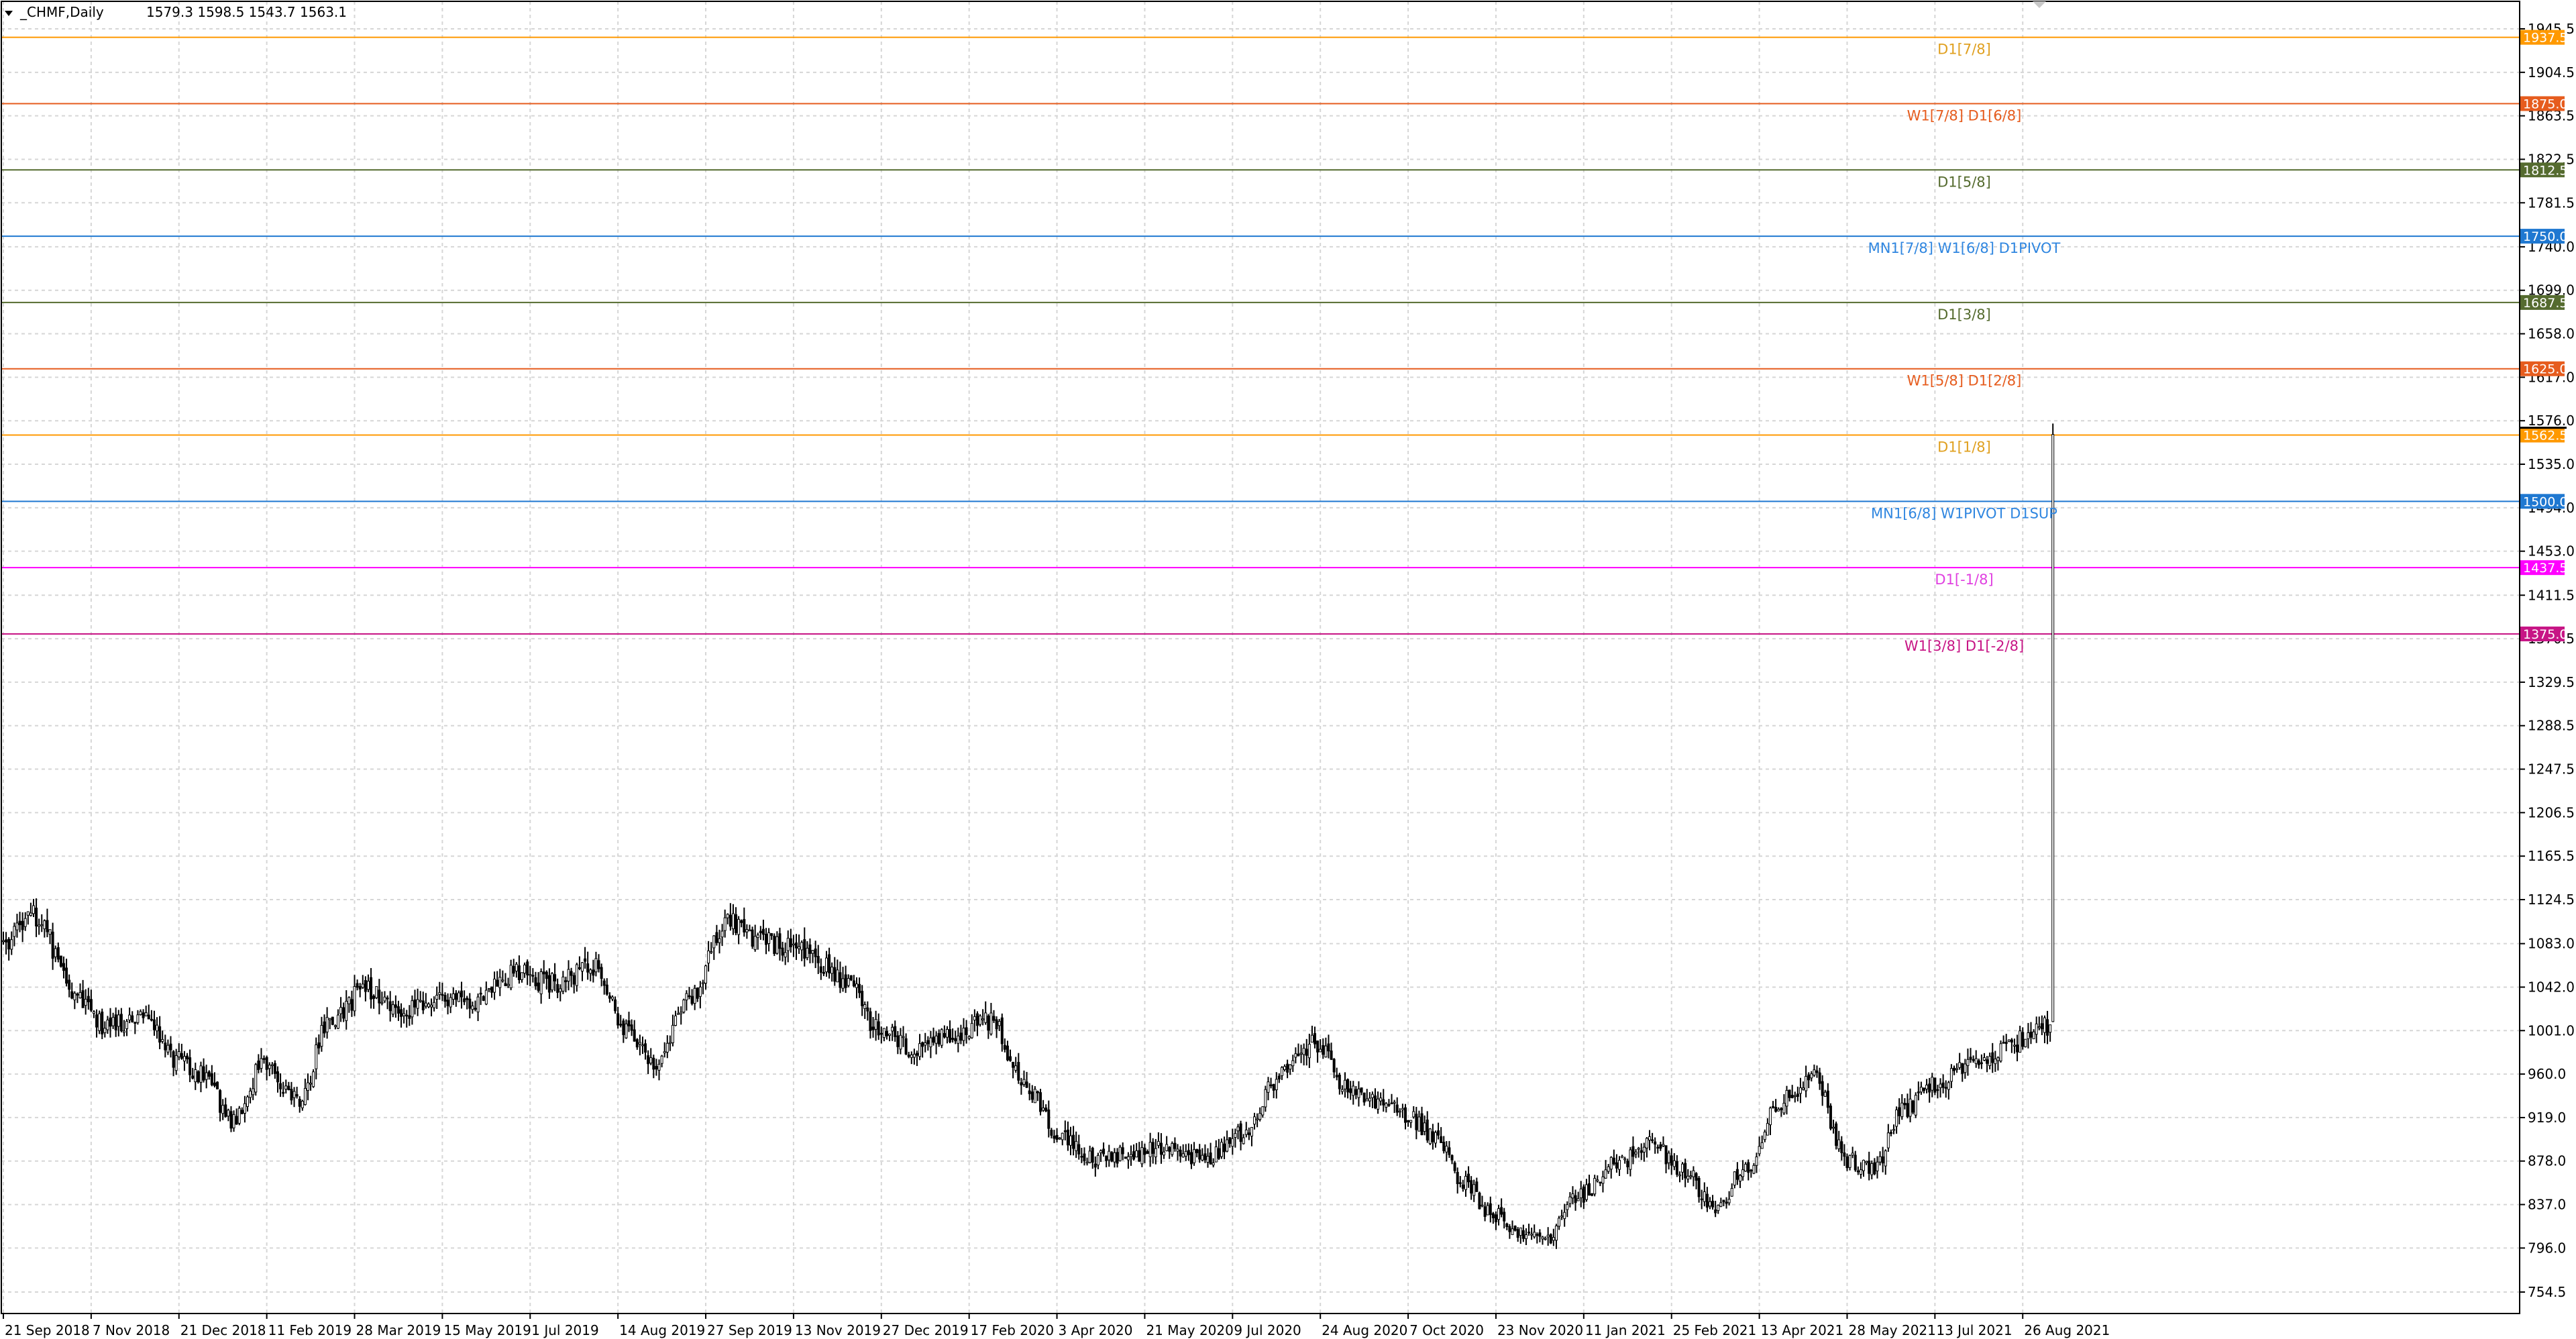  What do you see at coordinates (2551, 682) in the screenshot?
I see `y-tick-label: 1329.5` at bounding box center [2551, 682].